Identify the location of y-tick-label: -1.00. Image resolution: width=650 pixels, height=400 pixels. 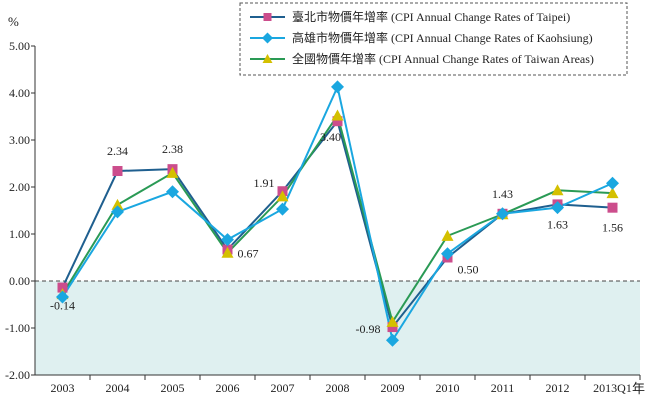
(17, 328).